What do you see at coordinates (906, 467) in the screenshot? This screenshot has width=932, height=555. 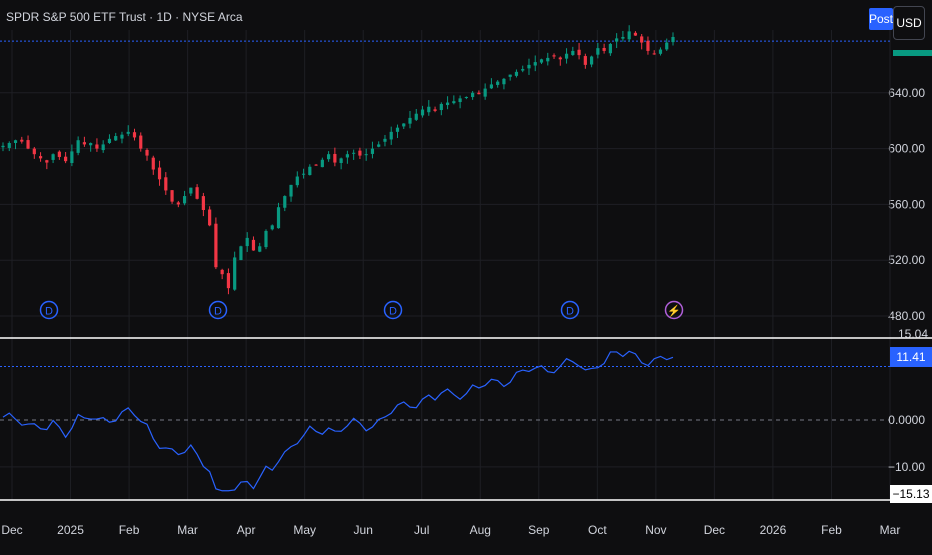 I see `osc-y-tick-label: −10.00` at bounding box center [906, 467].